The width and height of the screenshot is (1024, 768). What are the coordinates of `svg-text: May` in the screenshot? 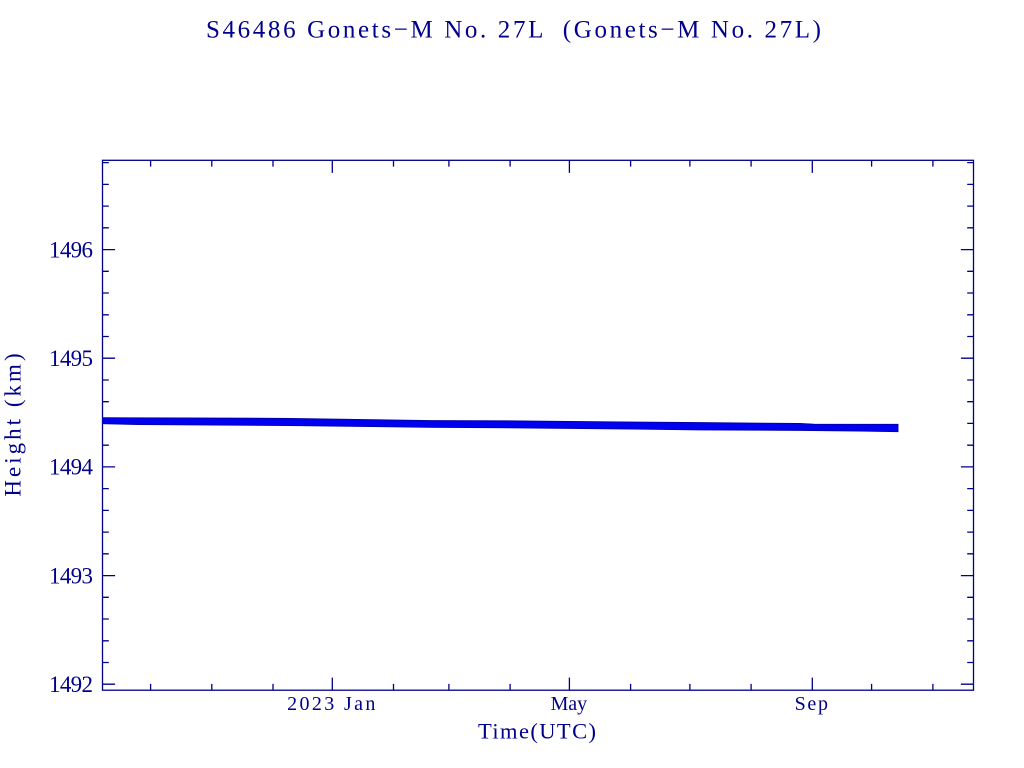 It's located at (569, 704).